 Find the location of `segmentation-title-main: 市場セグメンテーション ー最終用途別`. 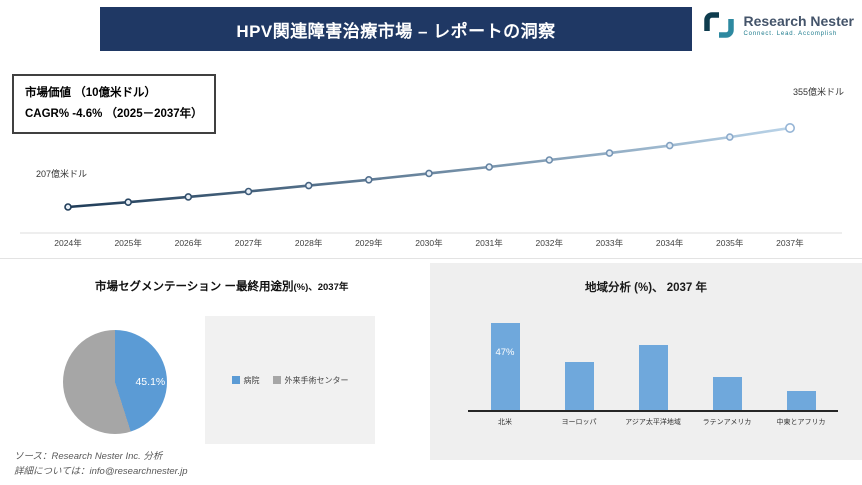

segmentation-title-main: 市場セグメンテーション ー最終用途別 is located at coordinates (194, 287).